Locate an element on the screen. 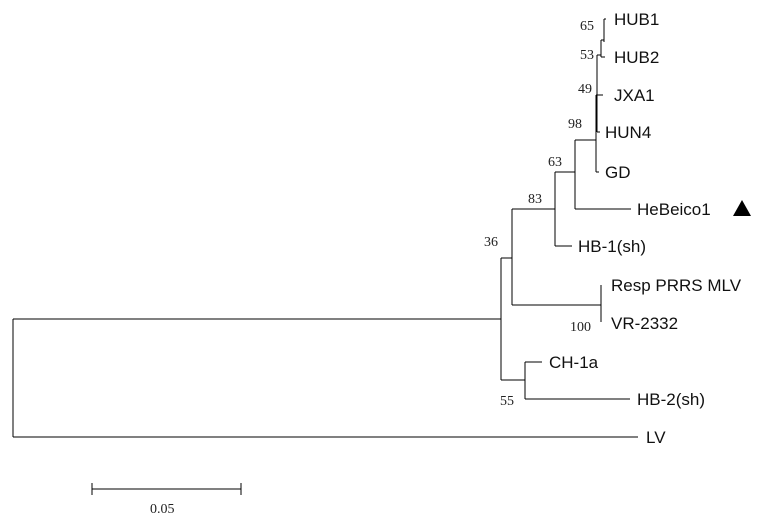  bootstrap-63: 63 is located at coordinates (555, 162).